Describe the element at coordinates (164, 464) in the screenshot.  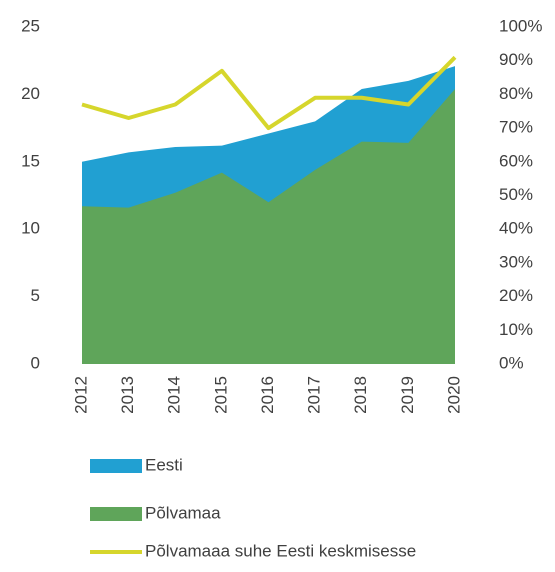
I see `legend-label: Eesti` at that location.